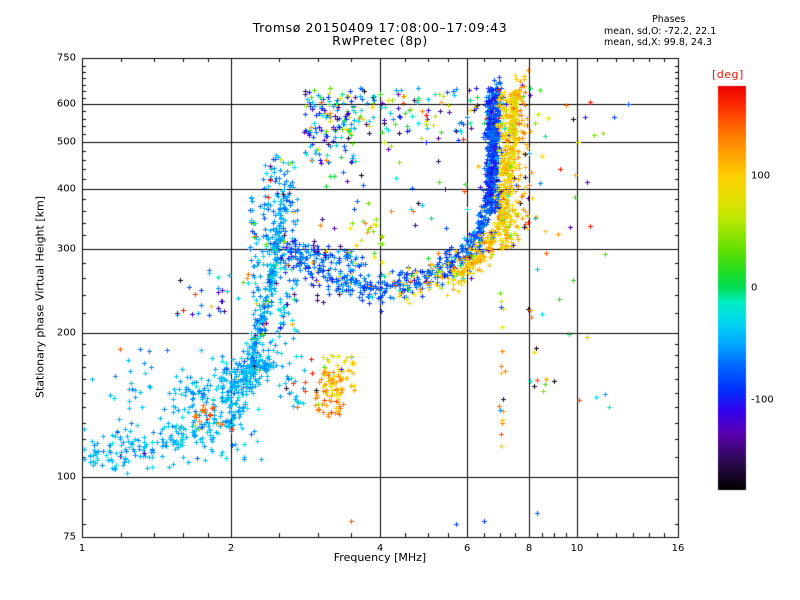  I want to click on y-axis-label: Stationary phase Virtual Height [km], so click(40, 297).